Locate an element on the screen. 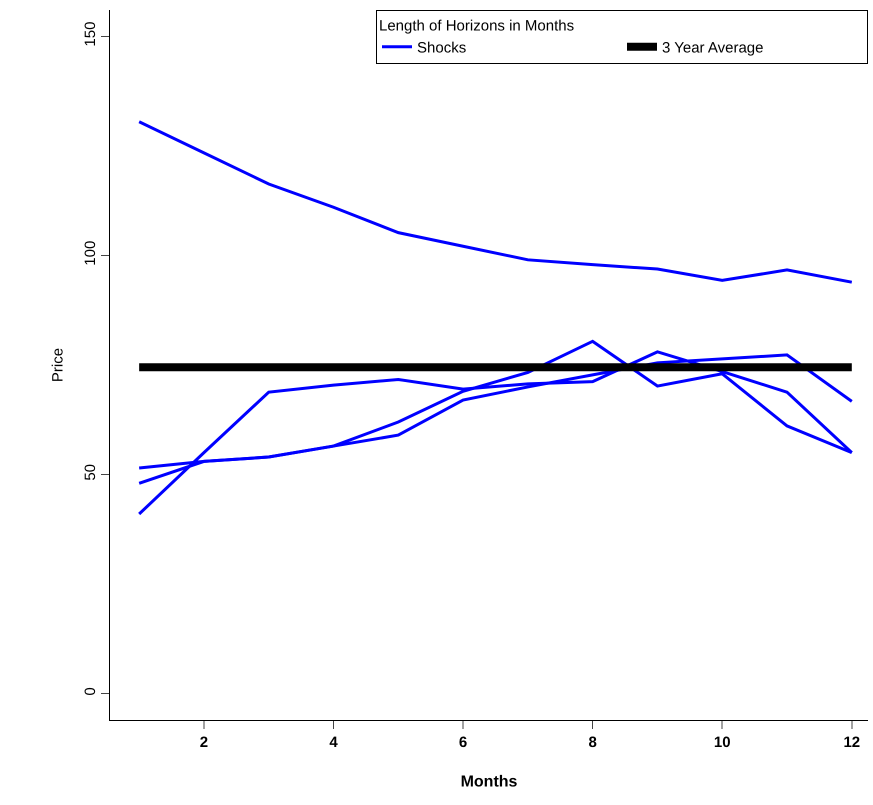 This screenshot has width=873, height=805. x-axis-title: Months is located at coordinates (489, 782).